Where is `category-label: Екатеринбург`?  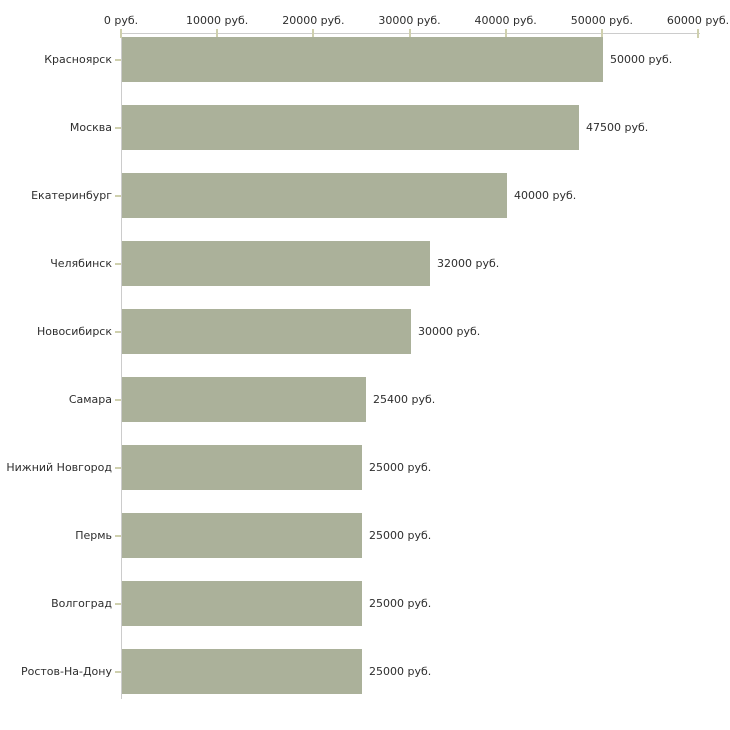 category-label: Екатеринбург is located at coordinates (71, 195).